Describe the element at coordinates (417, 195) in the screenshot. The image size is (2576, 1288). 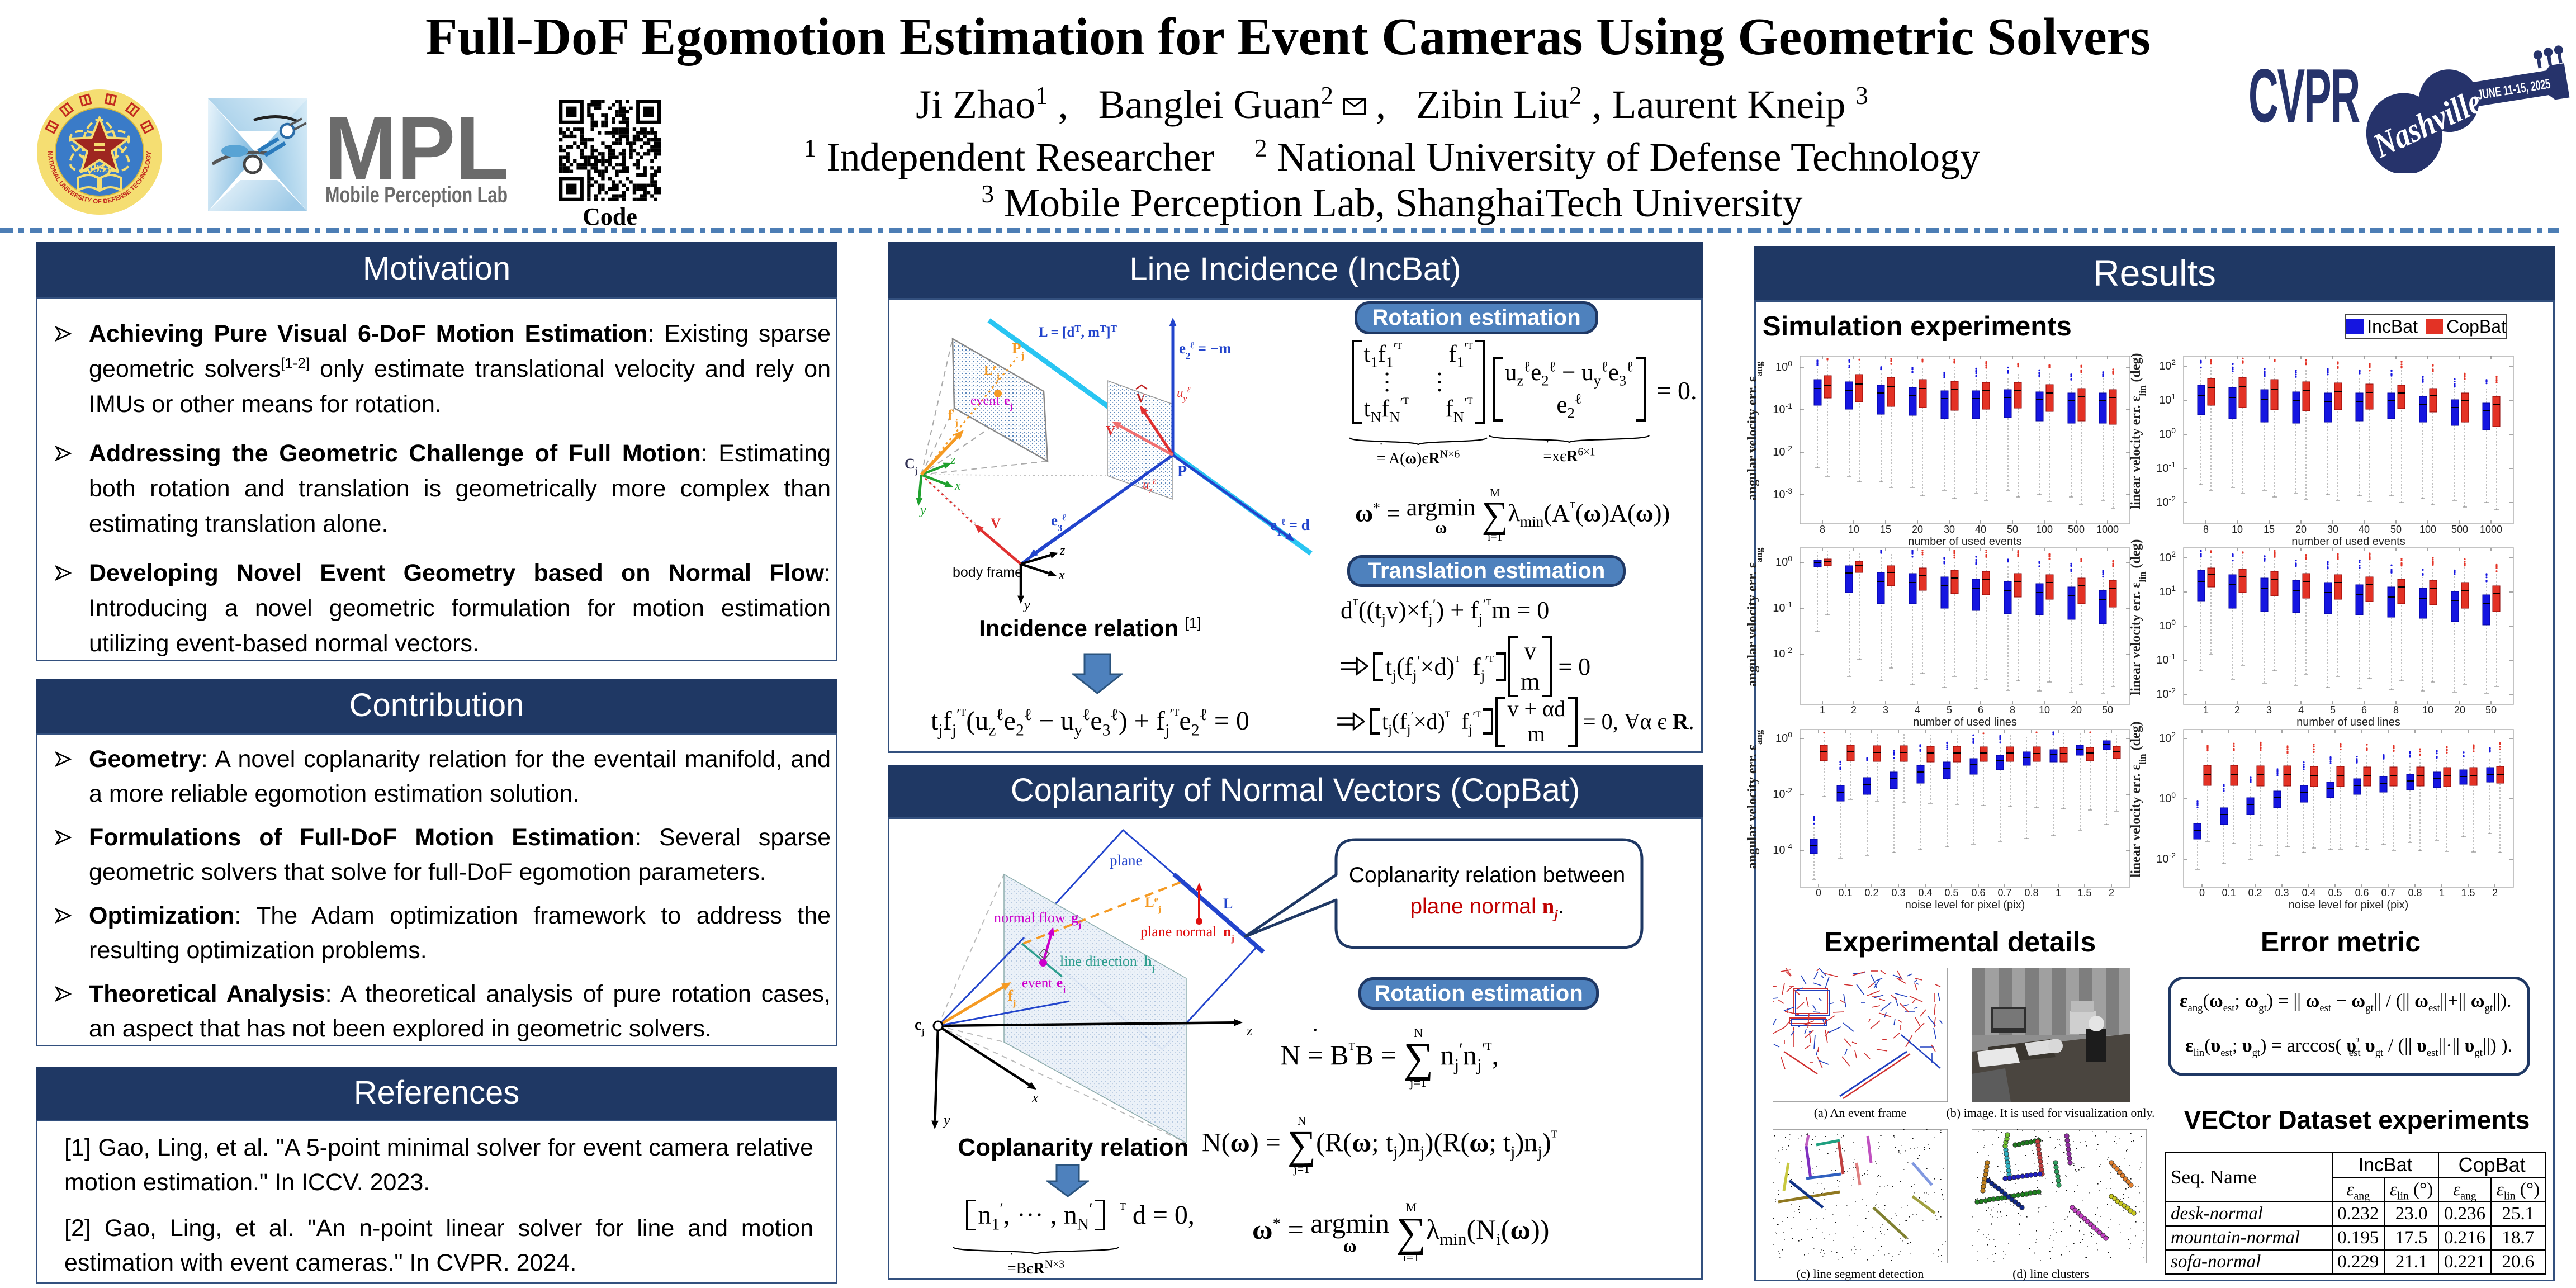
I see `svg-text: Mobile Perception Lab` at that location.